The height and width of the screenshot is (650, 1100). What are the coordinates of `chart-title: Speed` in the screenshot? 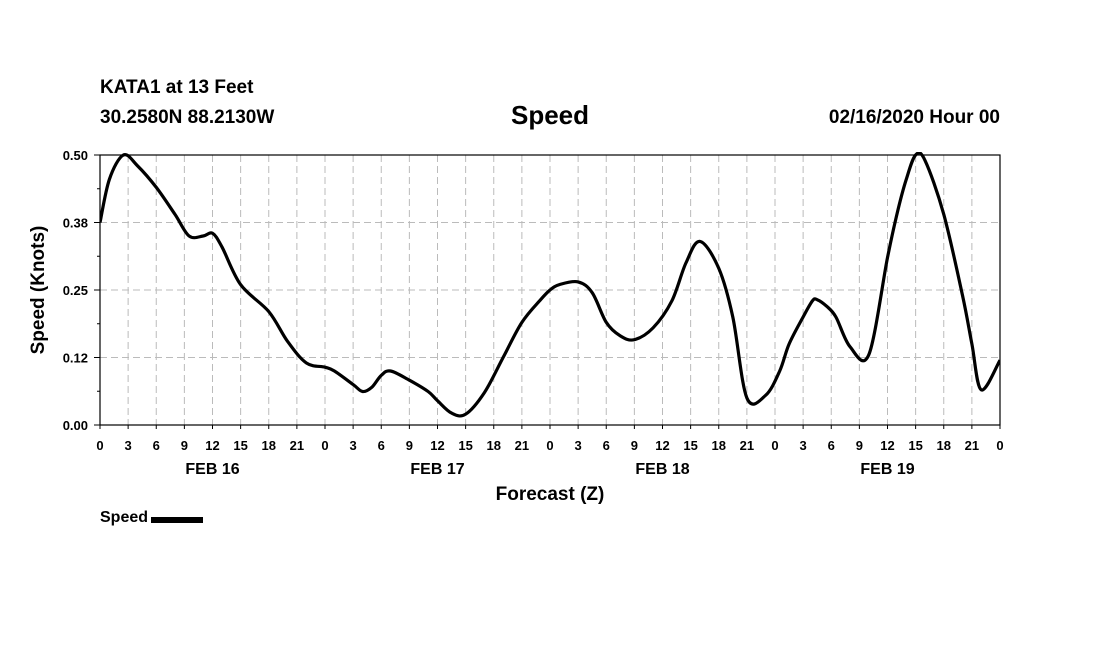 It's located at (550, 115).